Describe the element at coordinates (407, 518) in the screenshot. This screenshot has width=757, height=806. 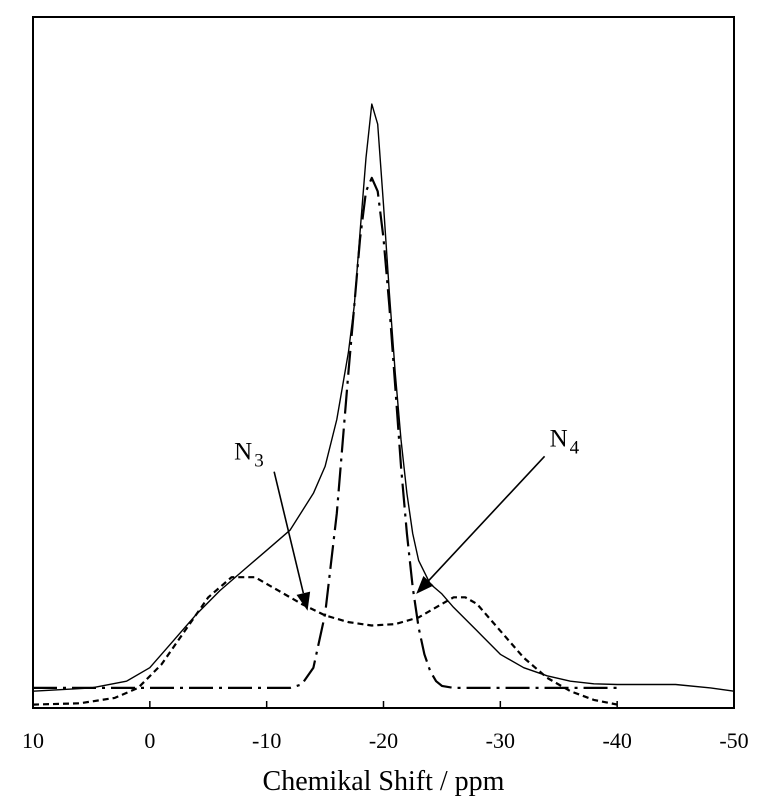
I see `annotations: N 3 N 4` at that location.